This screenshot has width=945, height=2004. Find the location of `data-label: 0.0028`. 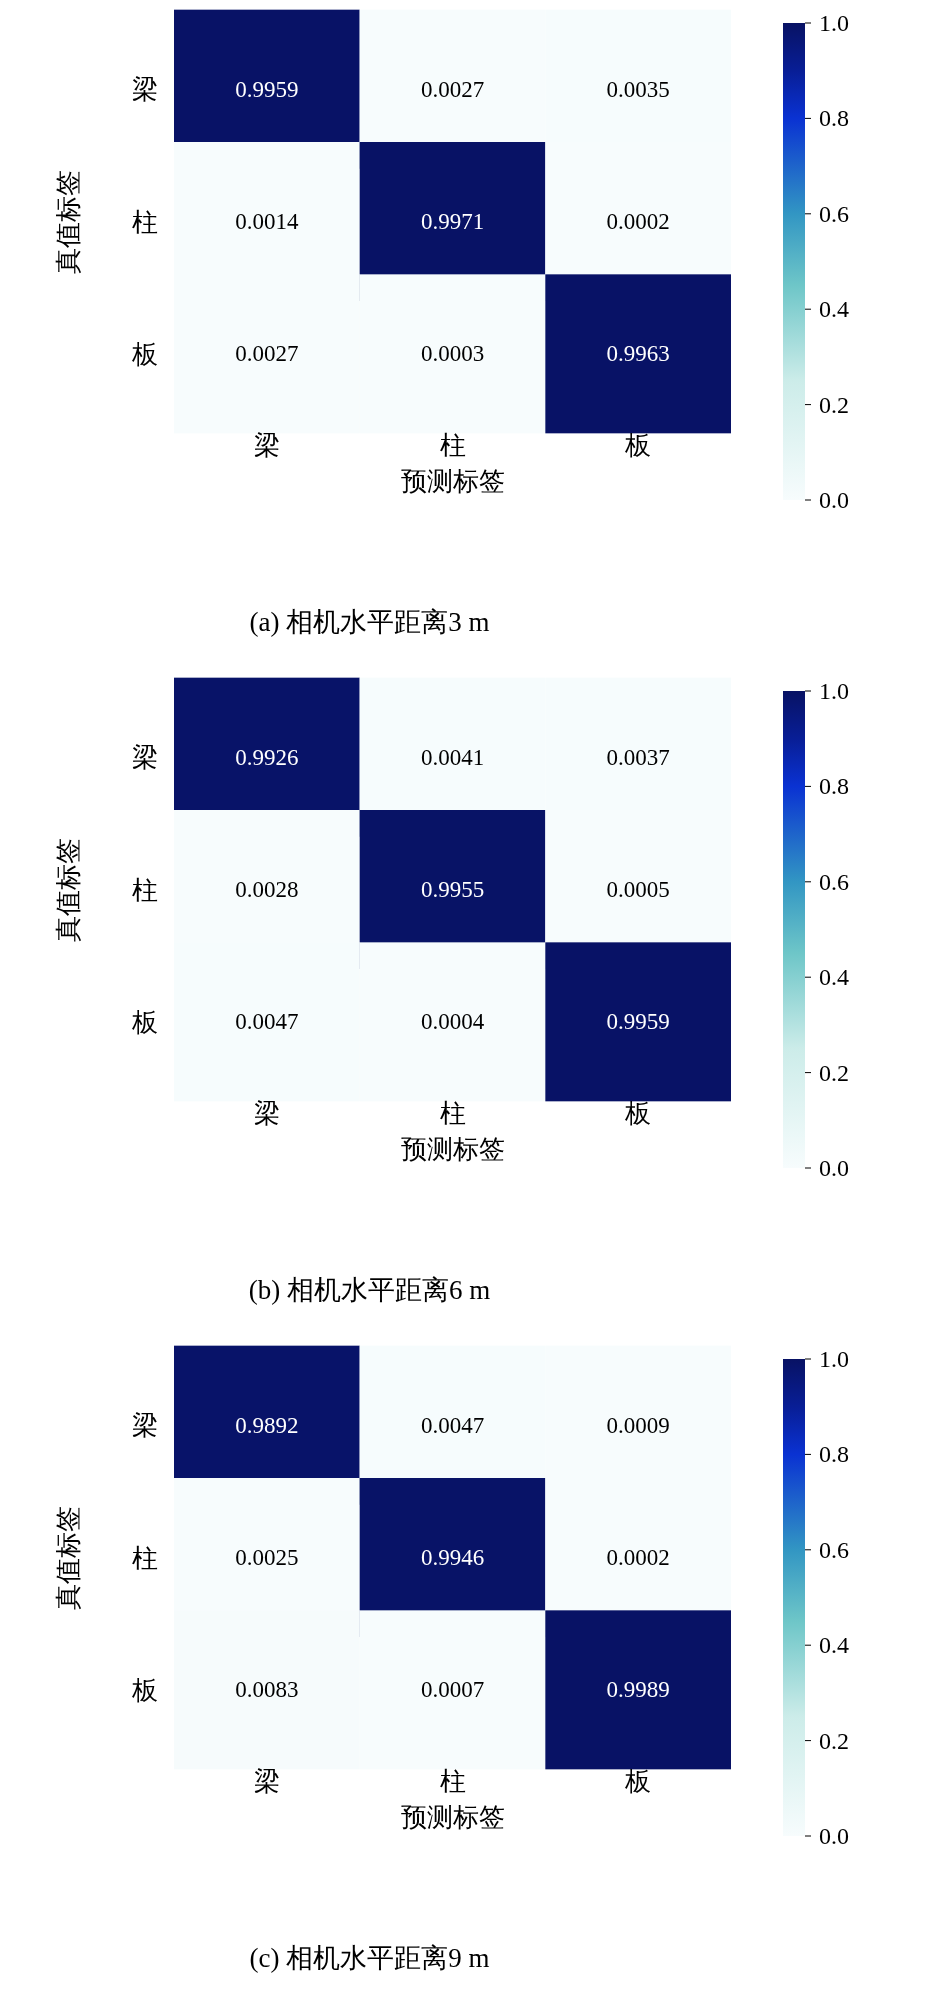

data-label: 0.0028 is located at coordinates (267, 889).